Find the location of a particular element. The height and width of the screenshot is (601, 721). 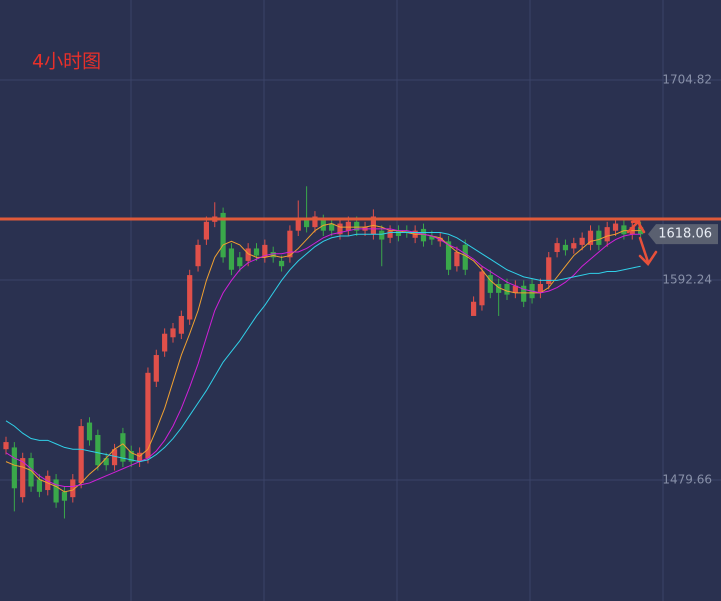

arrow-down is located at coordinates (648, 251).